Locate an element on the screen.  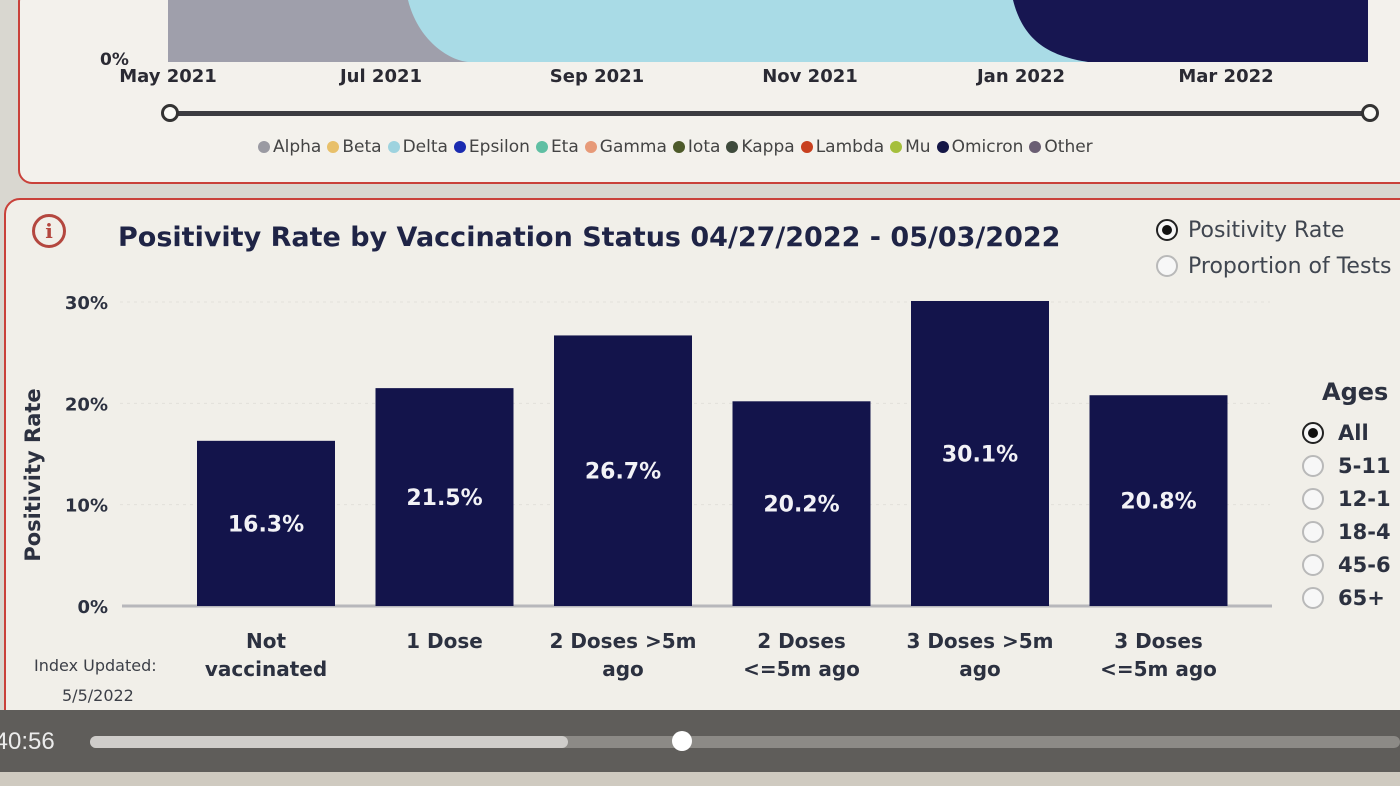
age-option-12: 12-1 is located at coordinates (1346, 498).